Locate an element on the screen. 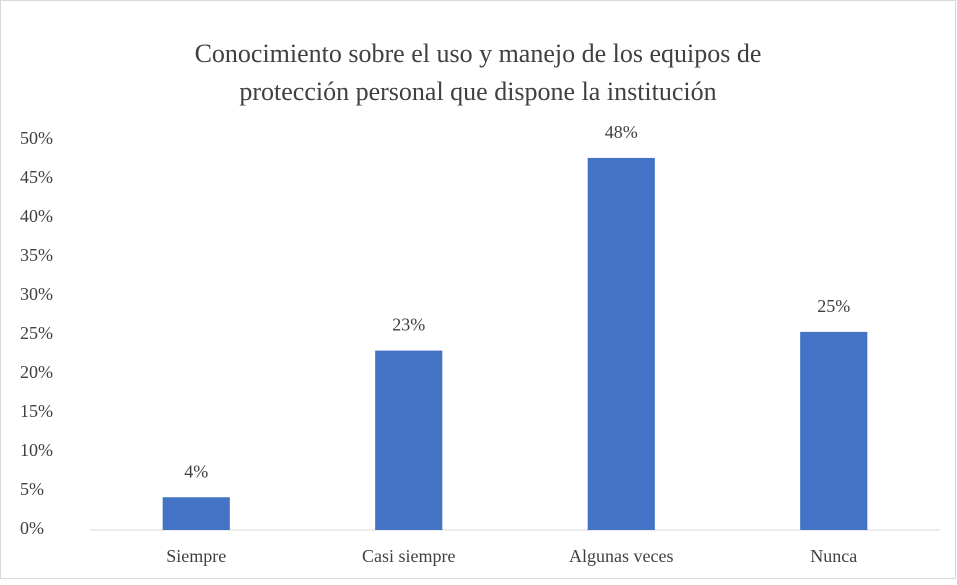 Image resolution: width=957 pixels, height=585 pixels. y-tick-label: 45% is located at coordinates (36, 177).